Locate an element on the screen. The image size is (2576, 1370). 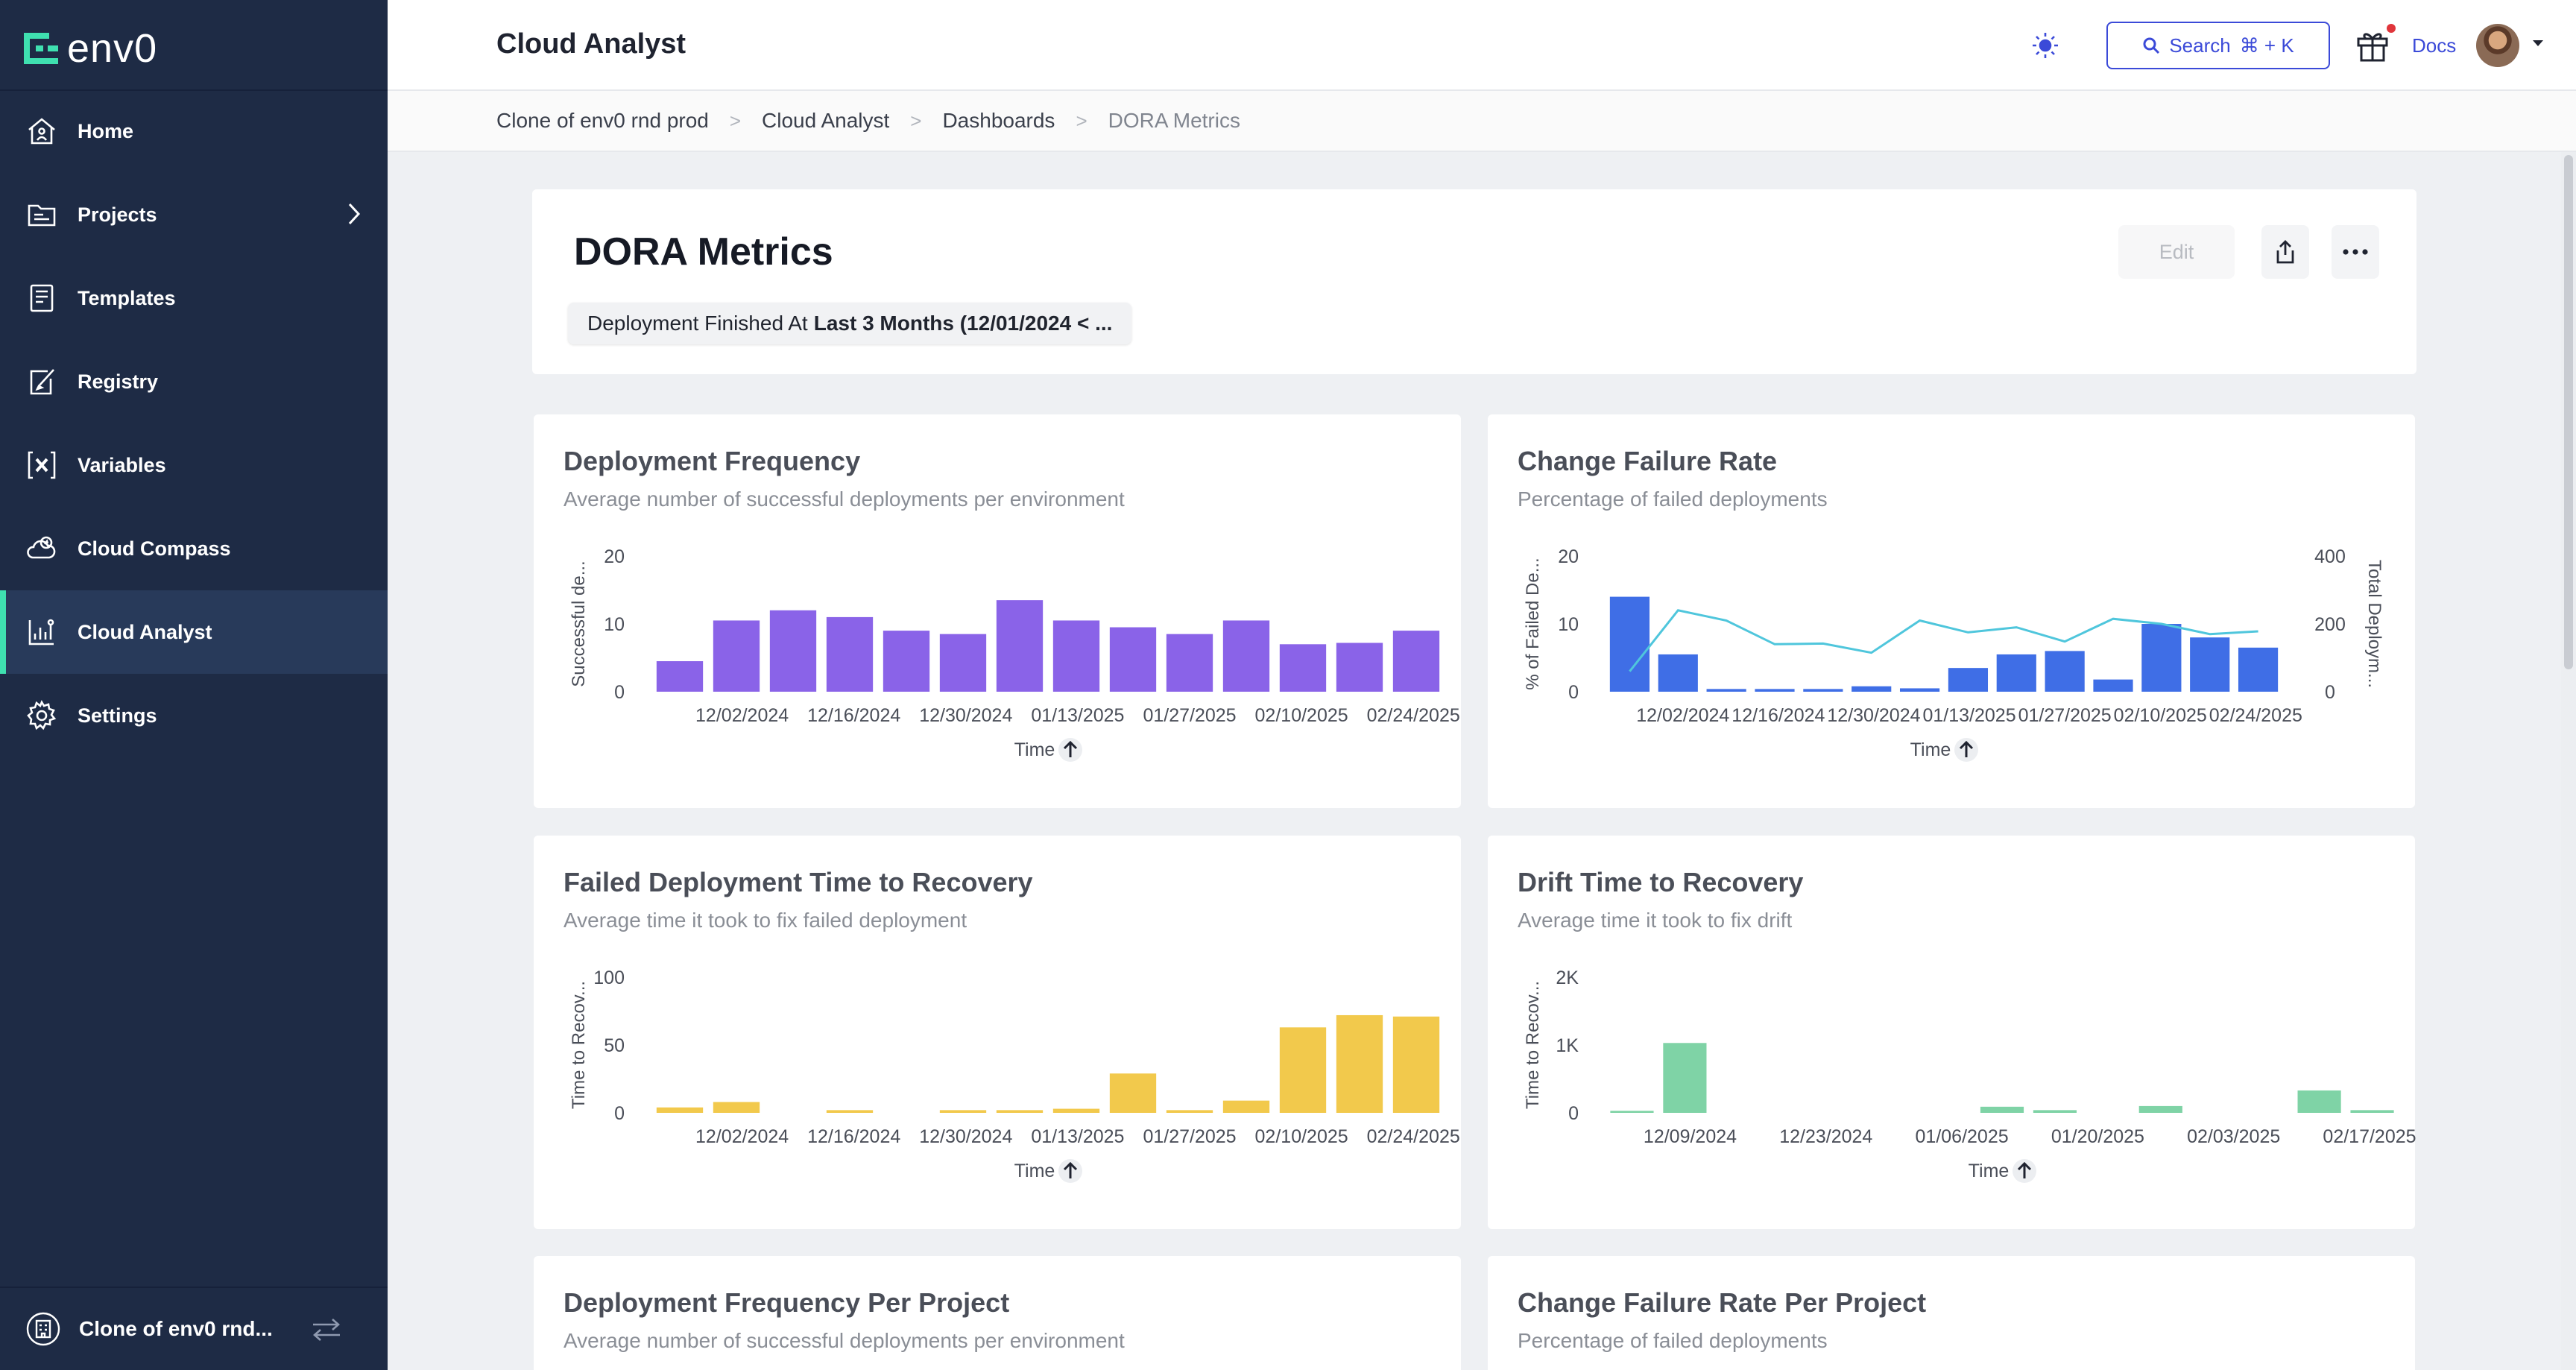
sidebar-divider is located at coordinates (194, 90).